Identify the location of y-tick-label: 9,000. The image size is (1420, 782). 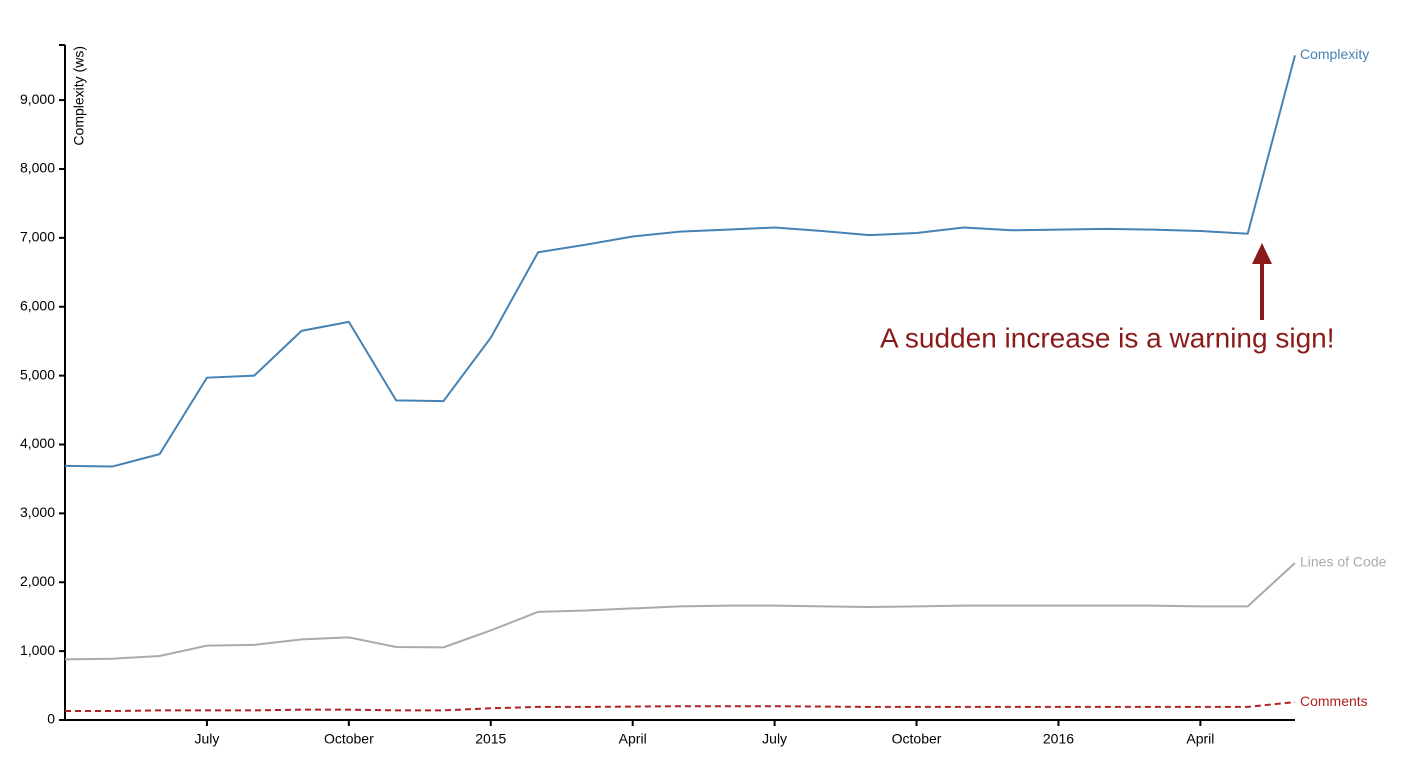
(37, 99).